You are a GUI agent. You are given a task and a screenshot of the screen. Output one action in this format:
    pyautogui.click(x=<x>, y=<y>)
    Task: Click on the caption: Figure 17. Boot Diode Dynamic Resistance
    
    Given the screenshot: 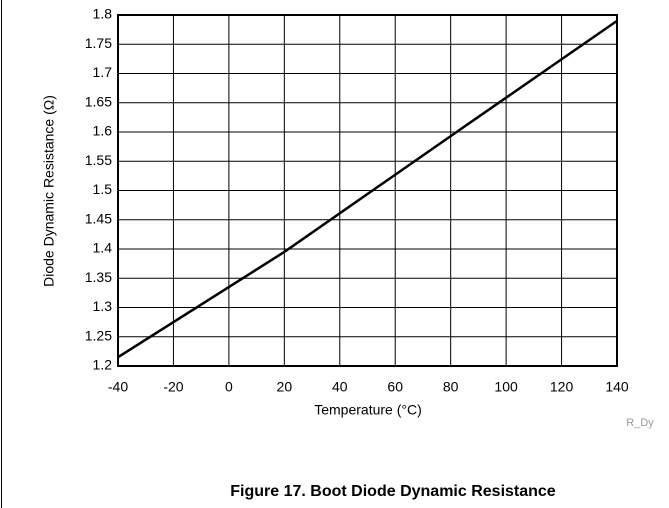 What is the action you would take?
    pyautogui.click(x=393, y=491)
    